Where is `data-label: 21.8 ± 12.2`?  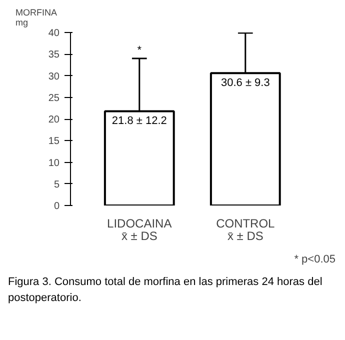 data-label: 21.8 ± 12.2 is located at coordinates (139, 121).